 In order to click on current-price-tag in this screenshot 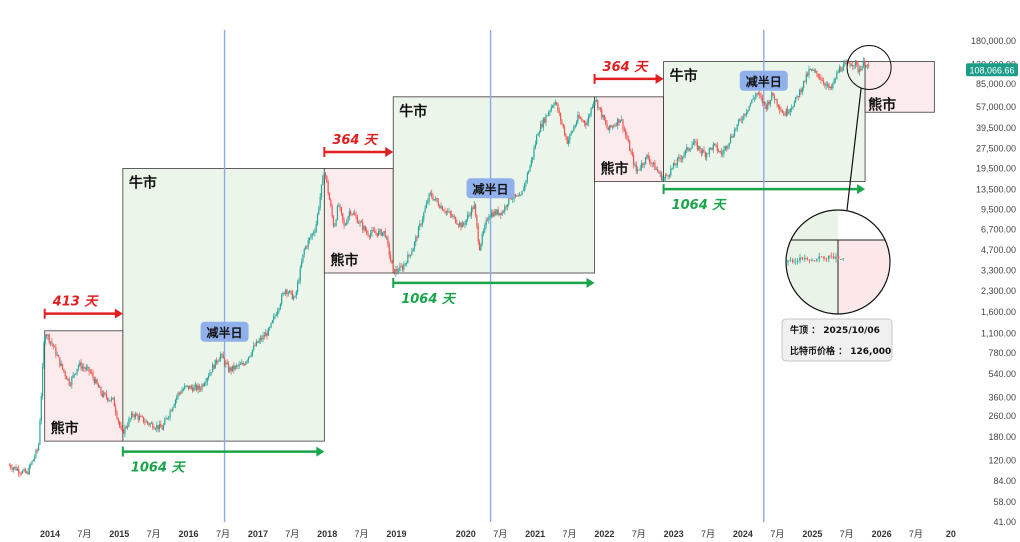, I will do `click(992, 70)`.